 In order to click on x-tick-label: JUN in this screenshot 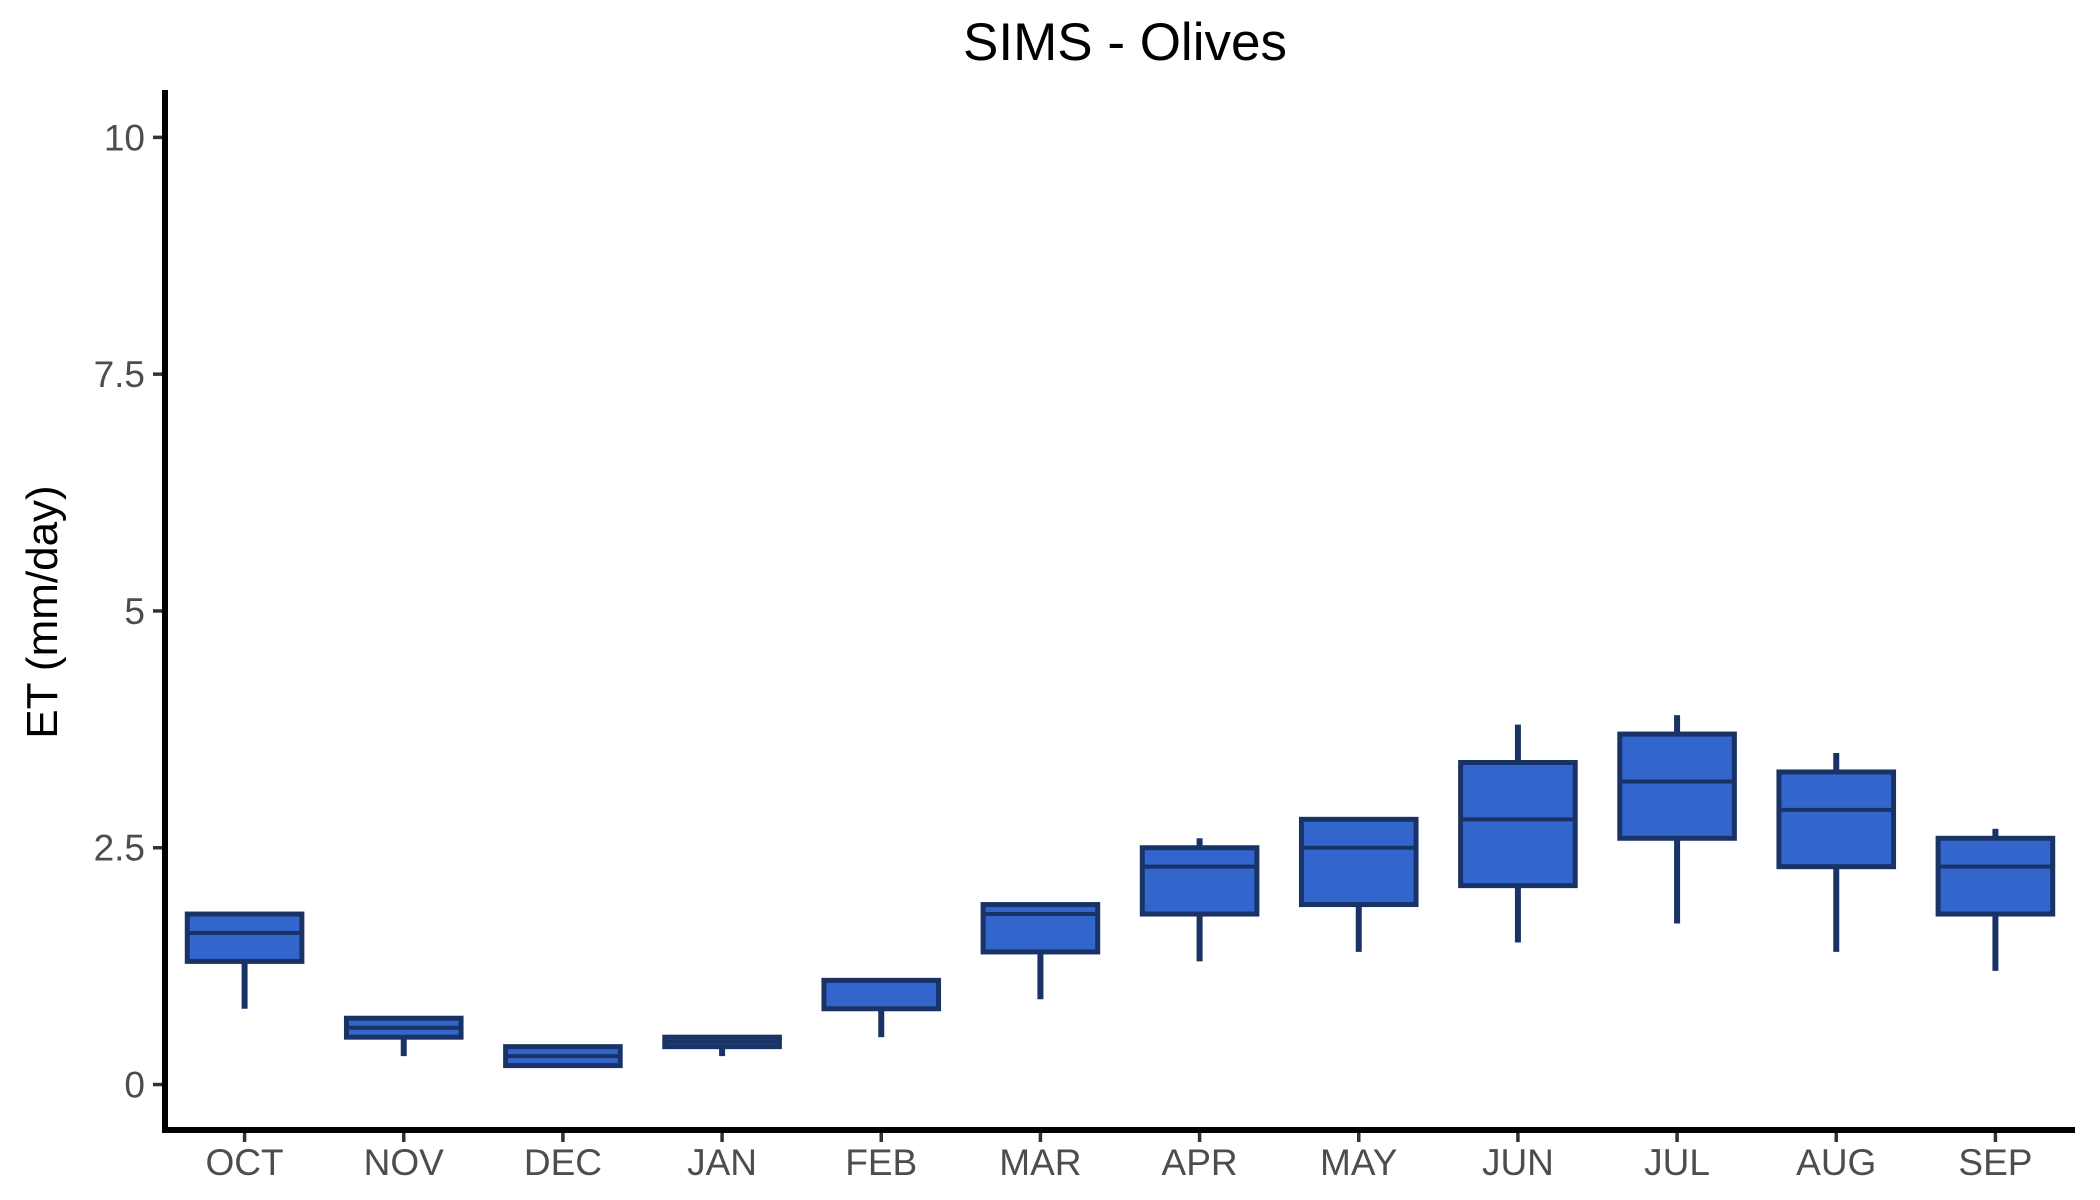, I will do `click(1518, 1162)`.